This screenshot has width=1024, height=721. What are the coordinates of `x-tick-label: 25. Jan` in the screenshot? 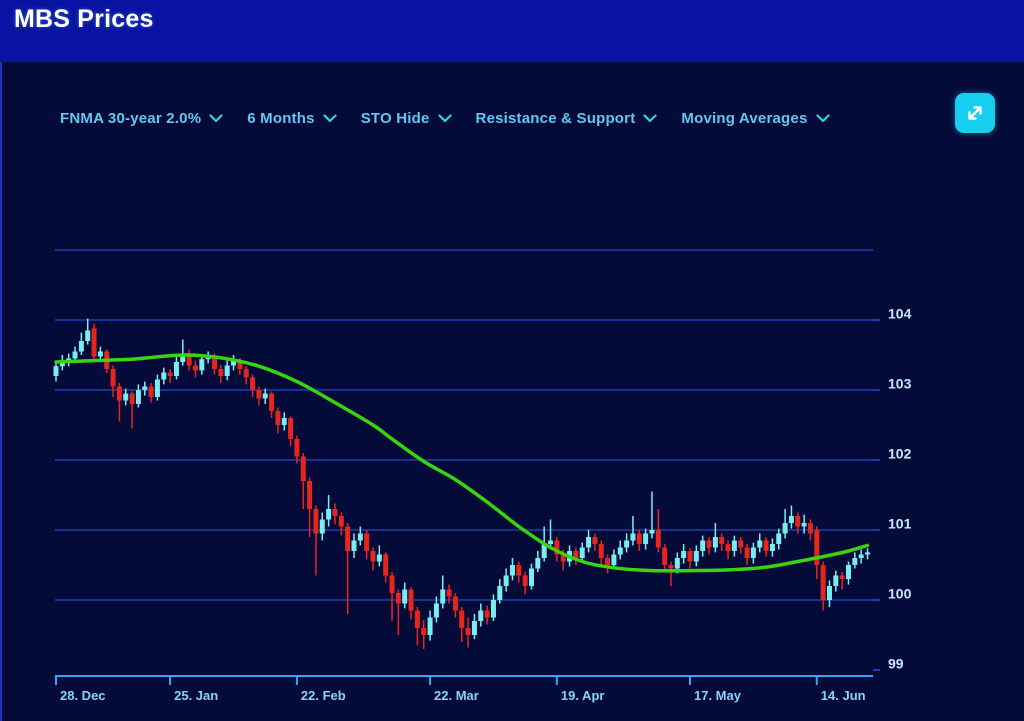 It's located at (196, 695).